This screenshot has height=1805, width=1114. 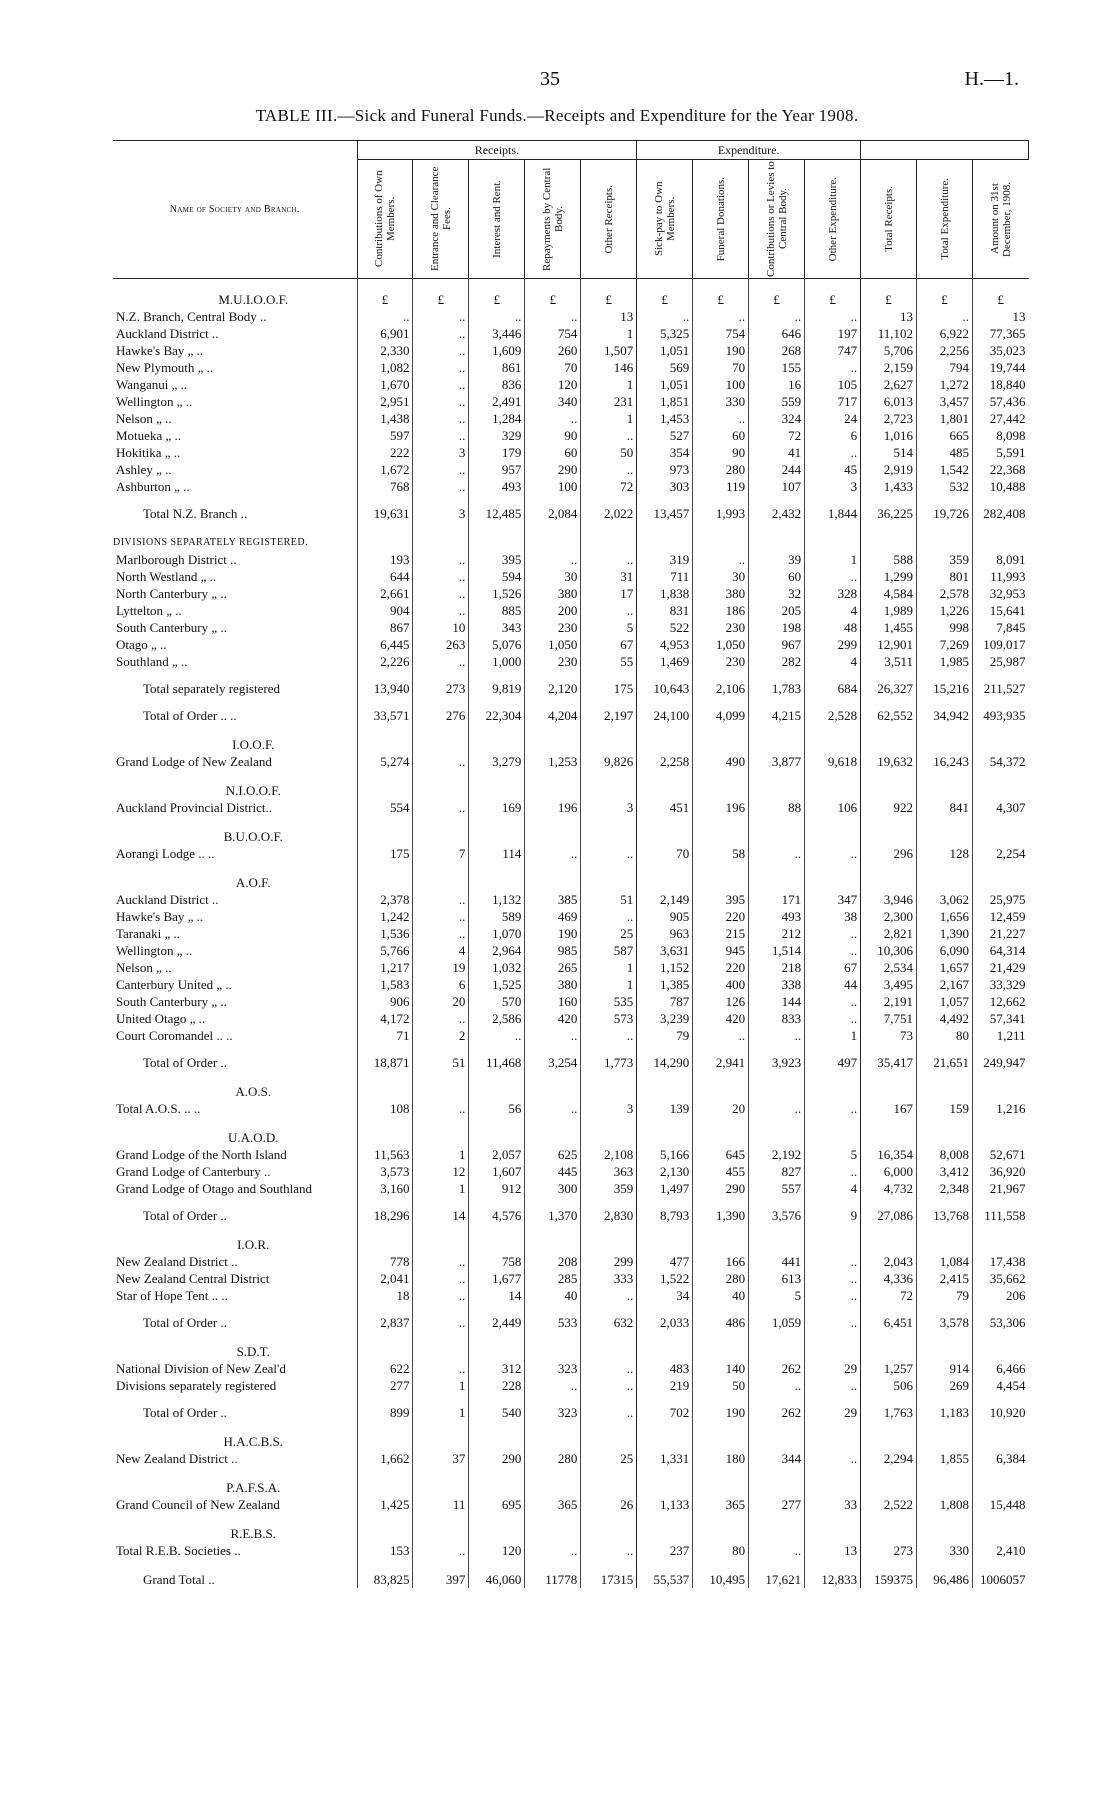 What do you see at coordinates (1000, 1001) in the screenshot?
I see `cell-value: 12,662` at bounding box center [1000, 1001].